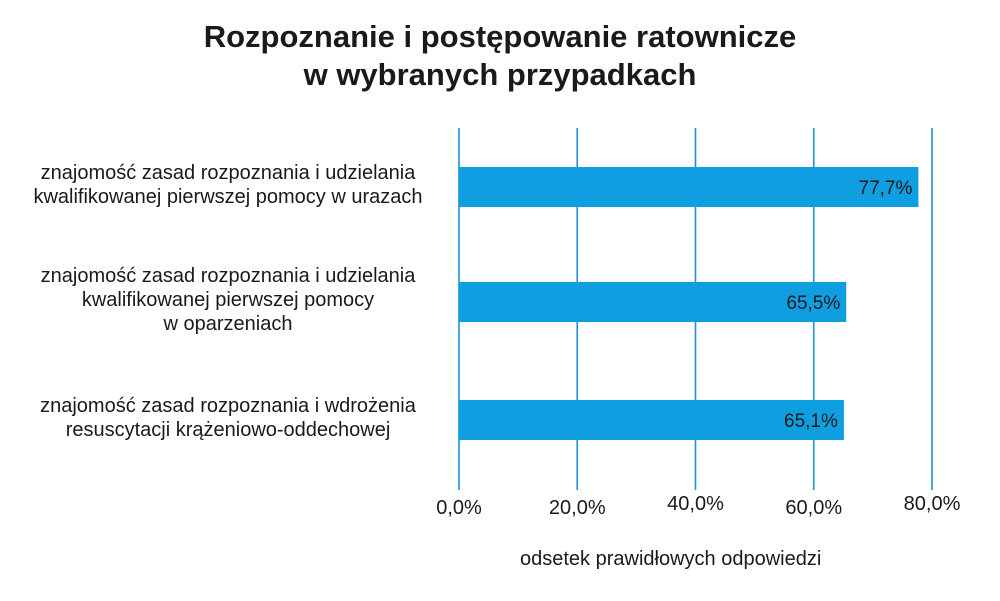  Describe the element at coordinates (813, 508) in the screenshot. I see `x-tick-label-3: 60,0%` at that location.